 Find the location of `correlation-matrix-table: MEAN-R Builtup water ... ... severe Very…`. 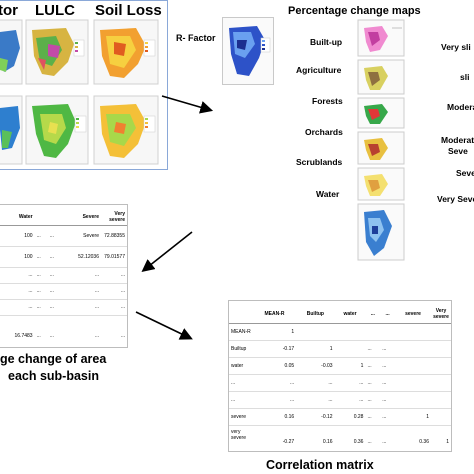

correlation-matrix-table: MEAN-R Builtup water ... ... severe Very… is located at coordinates (340, 375).